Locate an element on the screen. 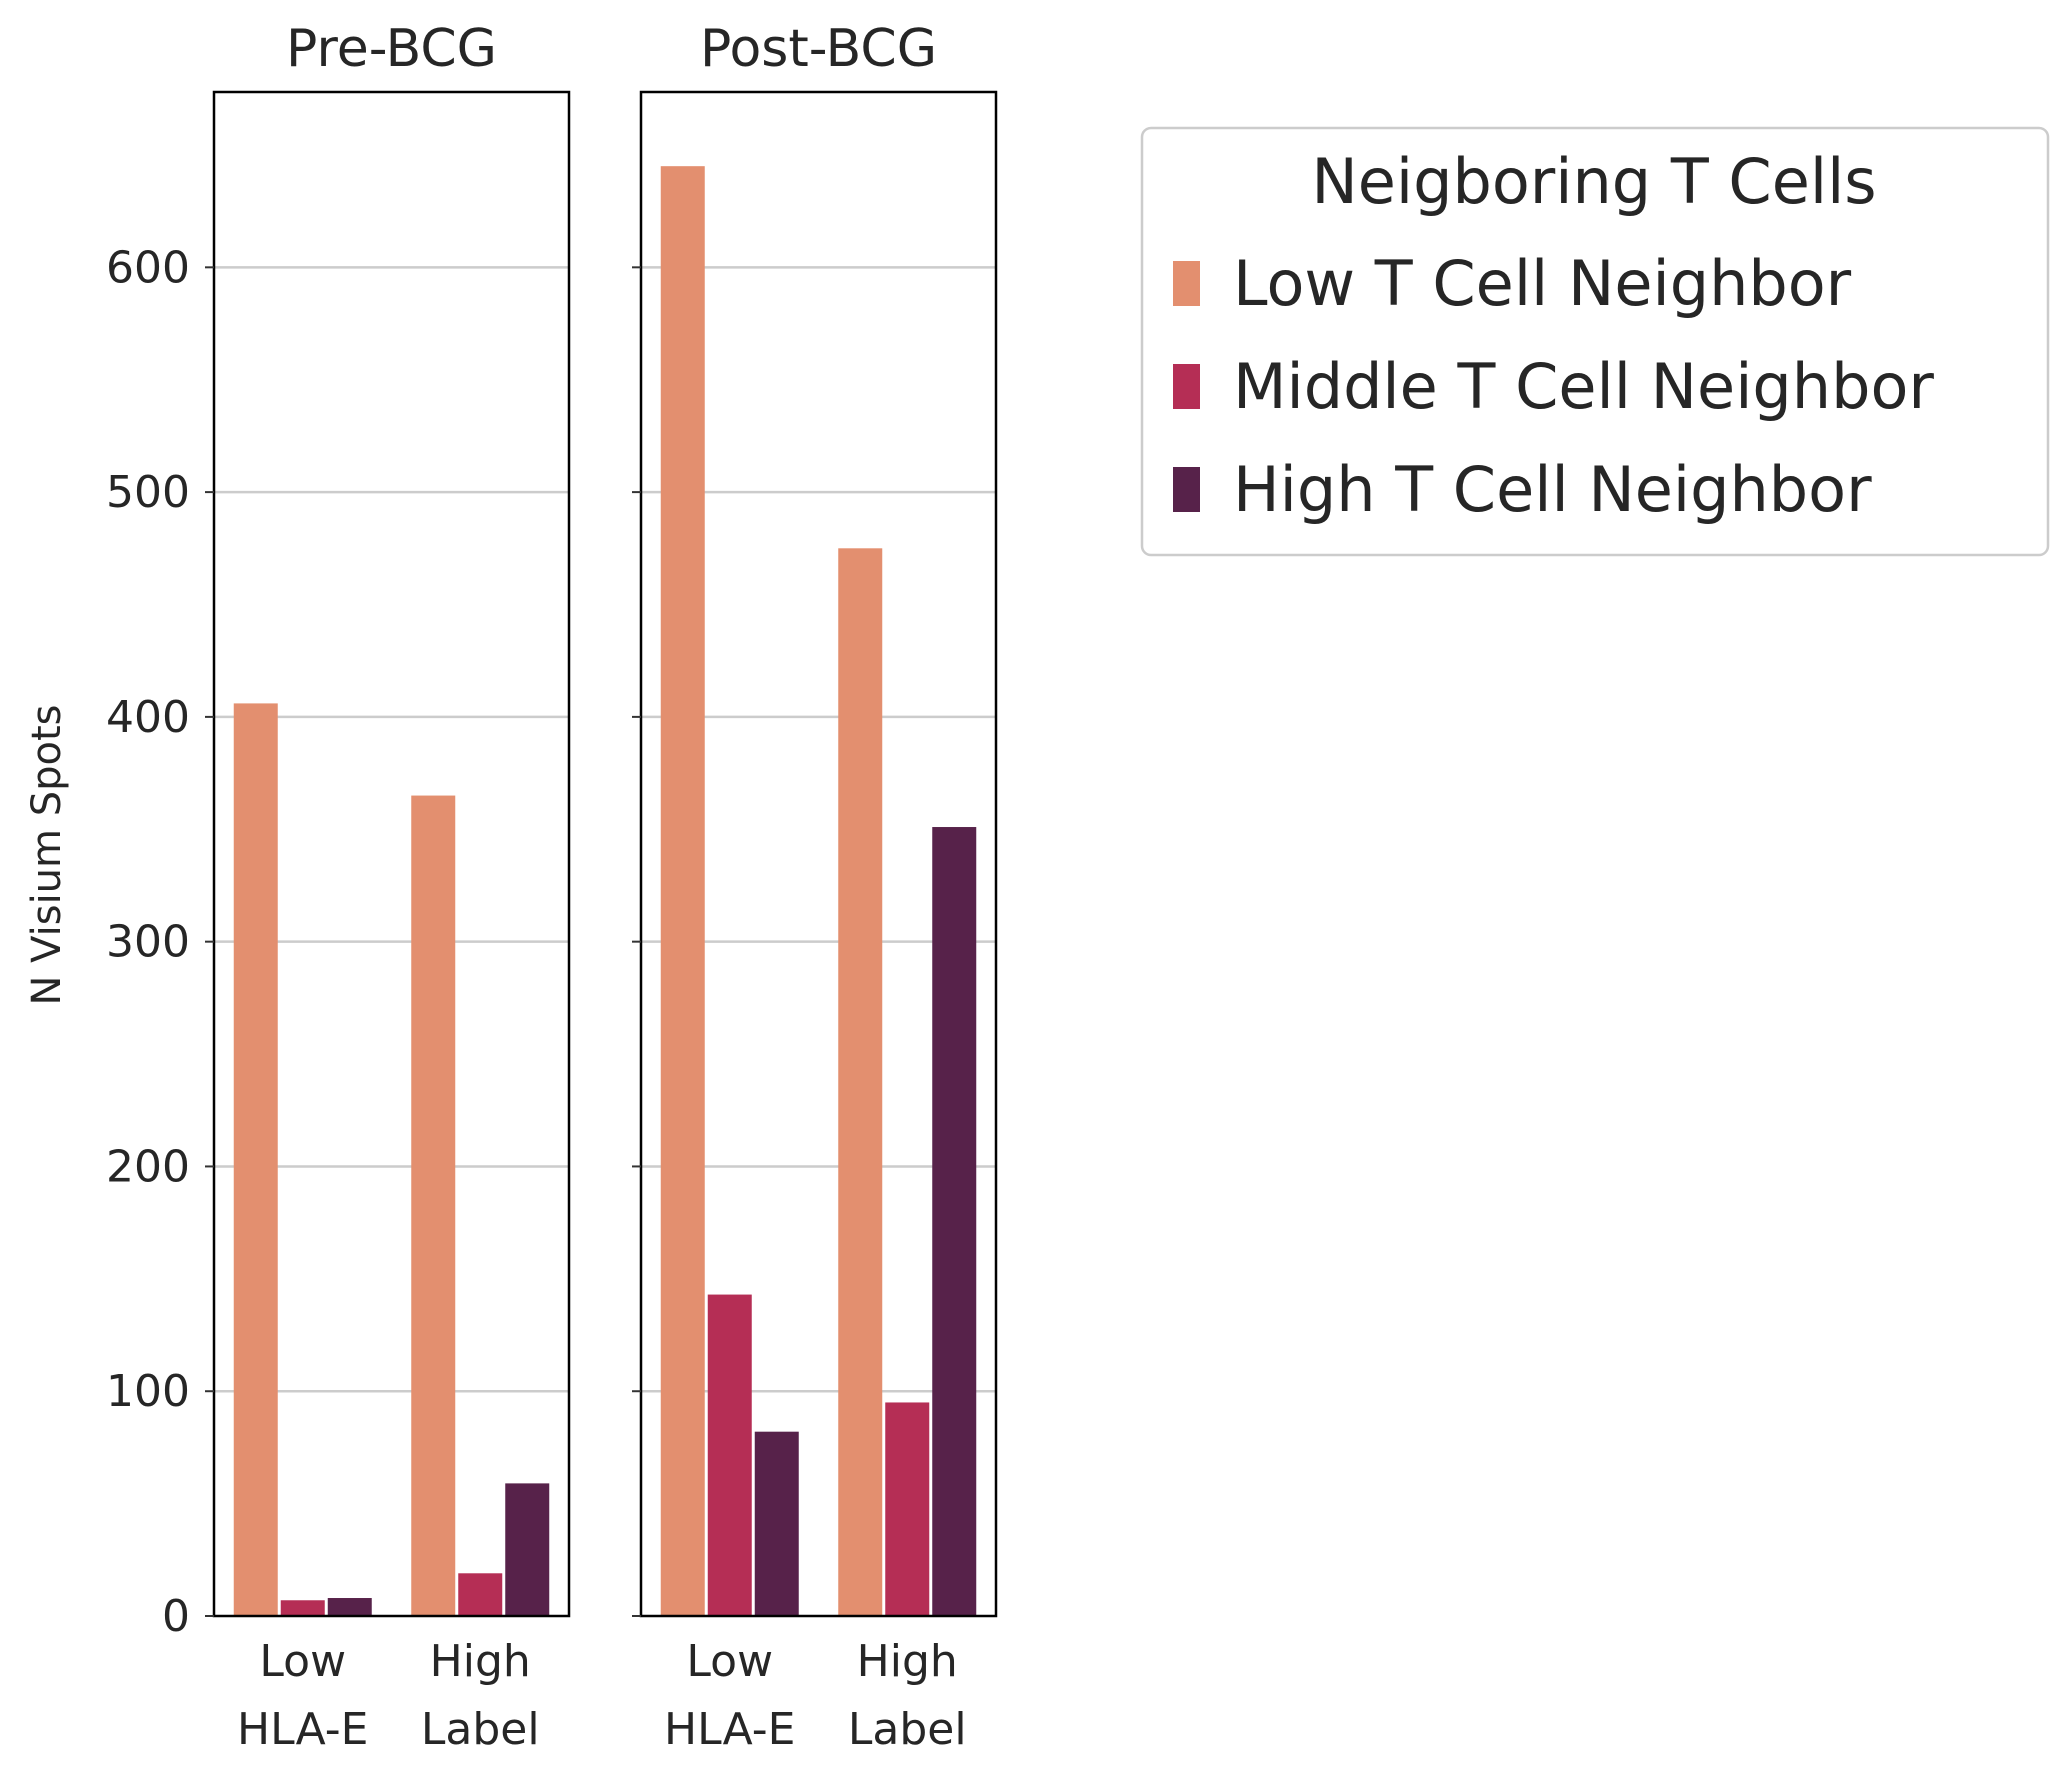  panel-title: Post-BCG is located at coordinates (818, 49).